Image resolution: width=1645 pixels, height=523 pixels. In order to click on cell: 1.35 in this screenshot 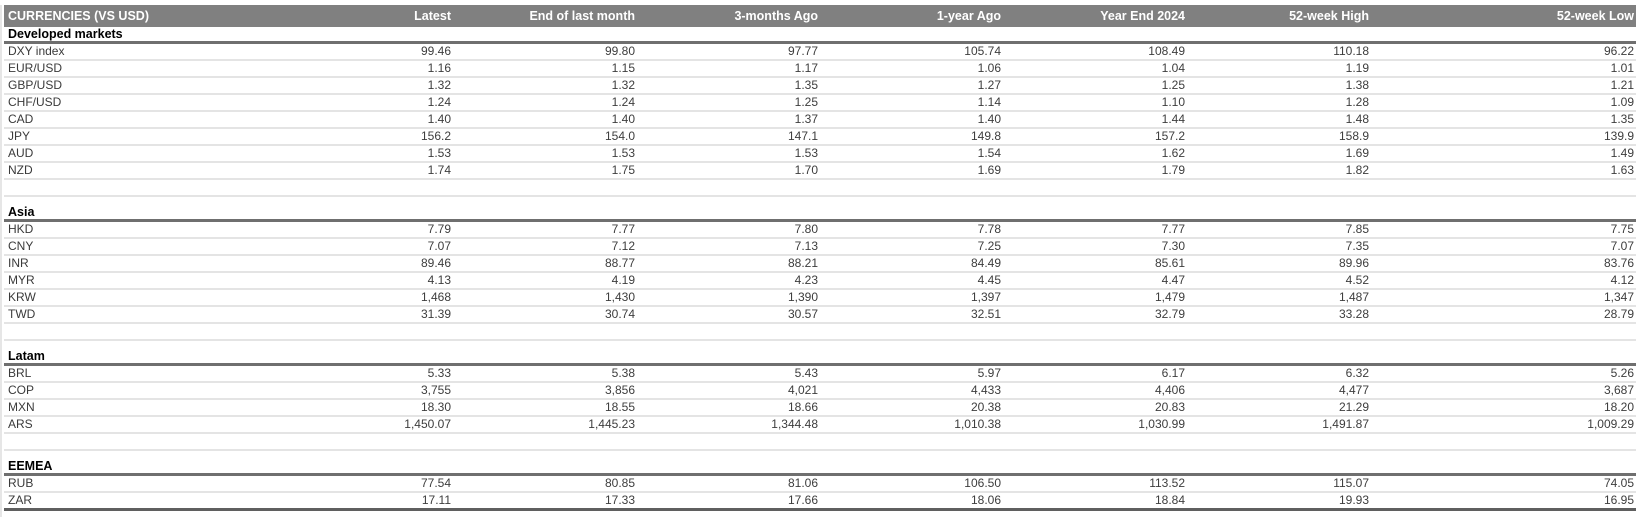, I will do `click(806, 85)`.